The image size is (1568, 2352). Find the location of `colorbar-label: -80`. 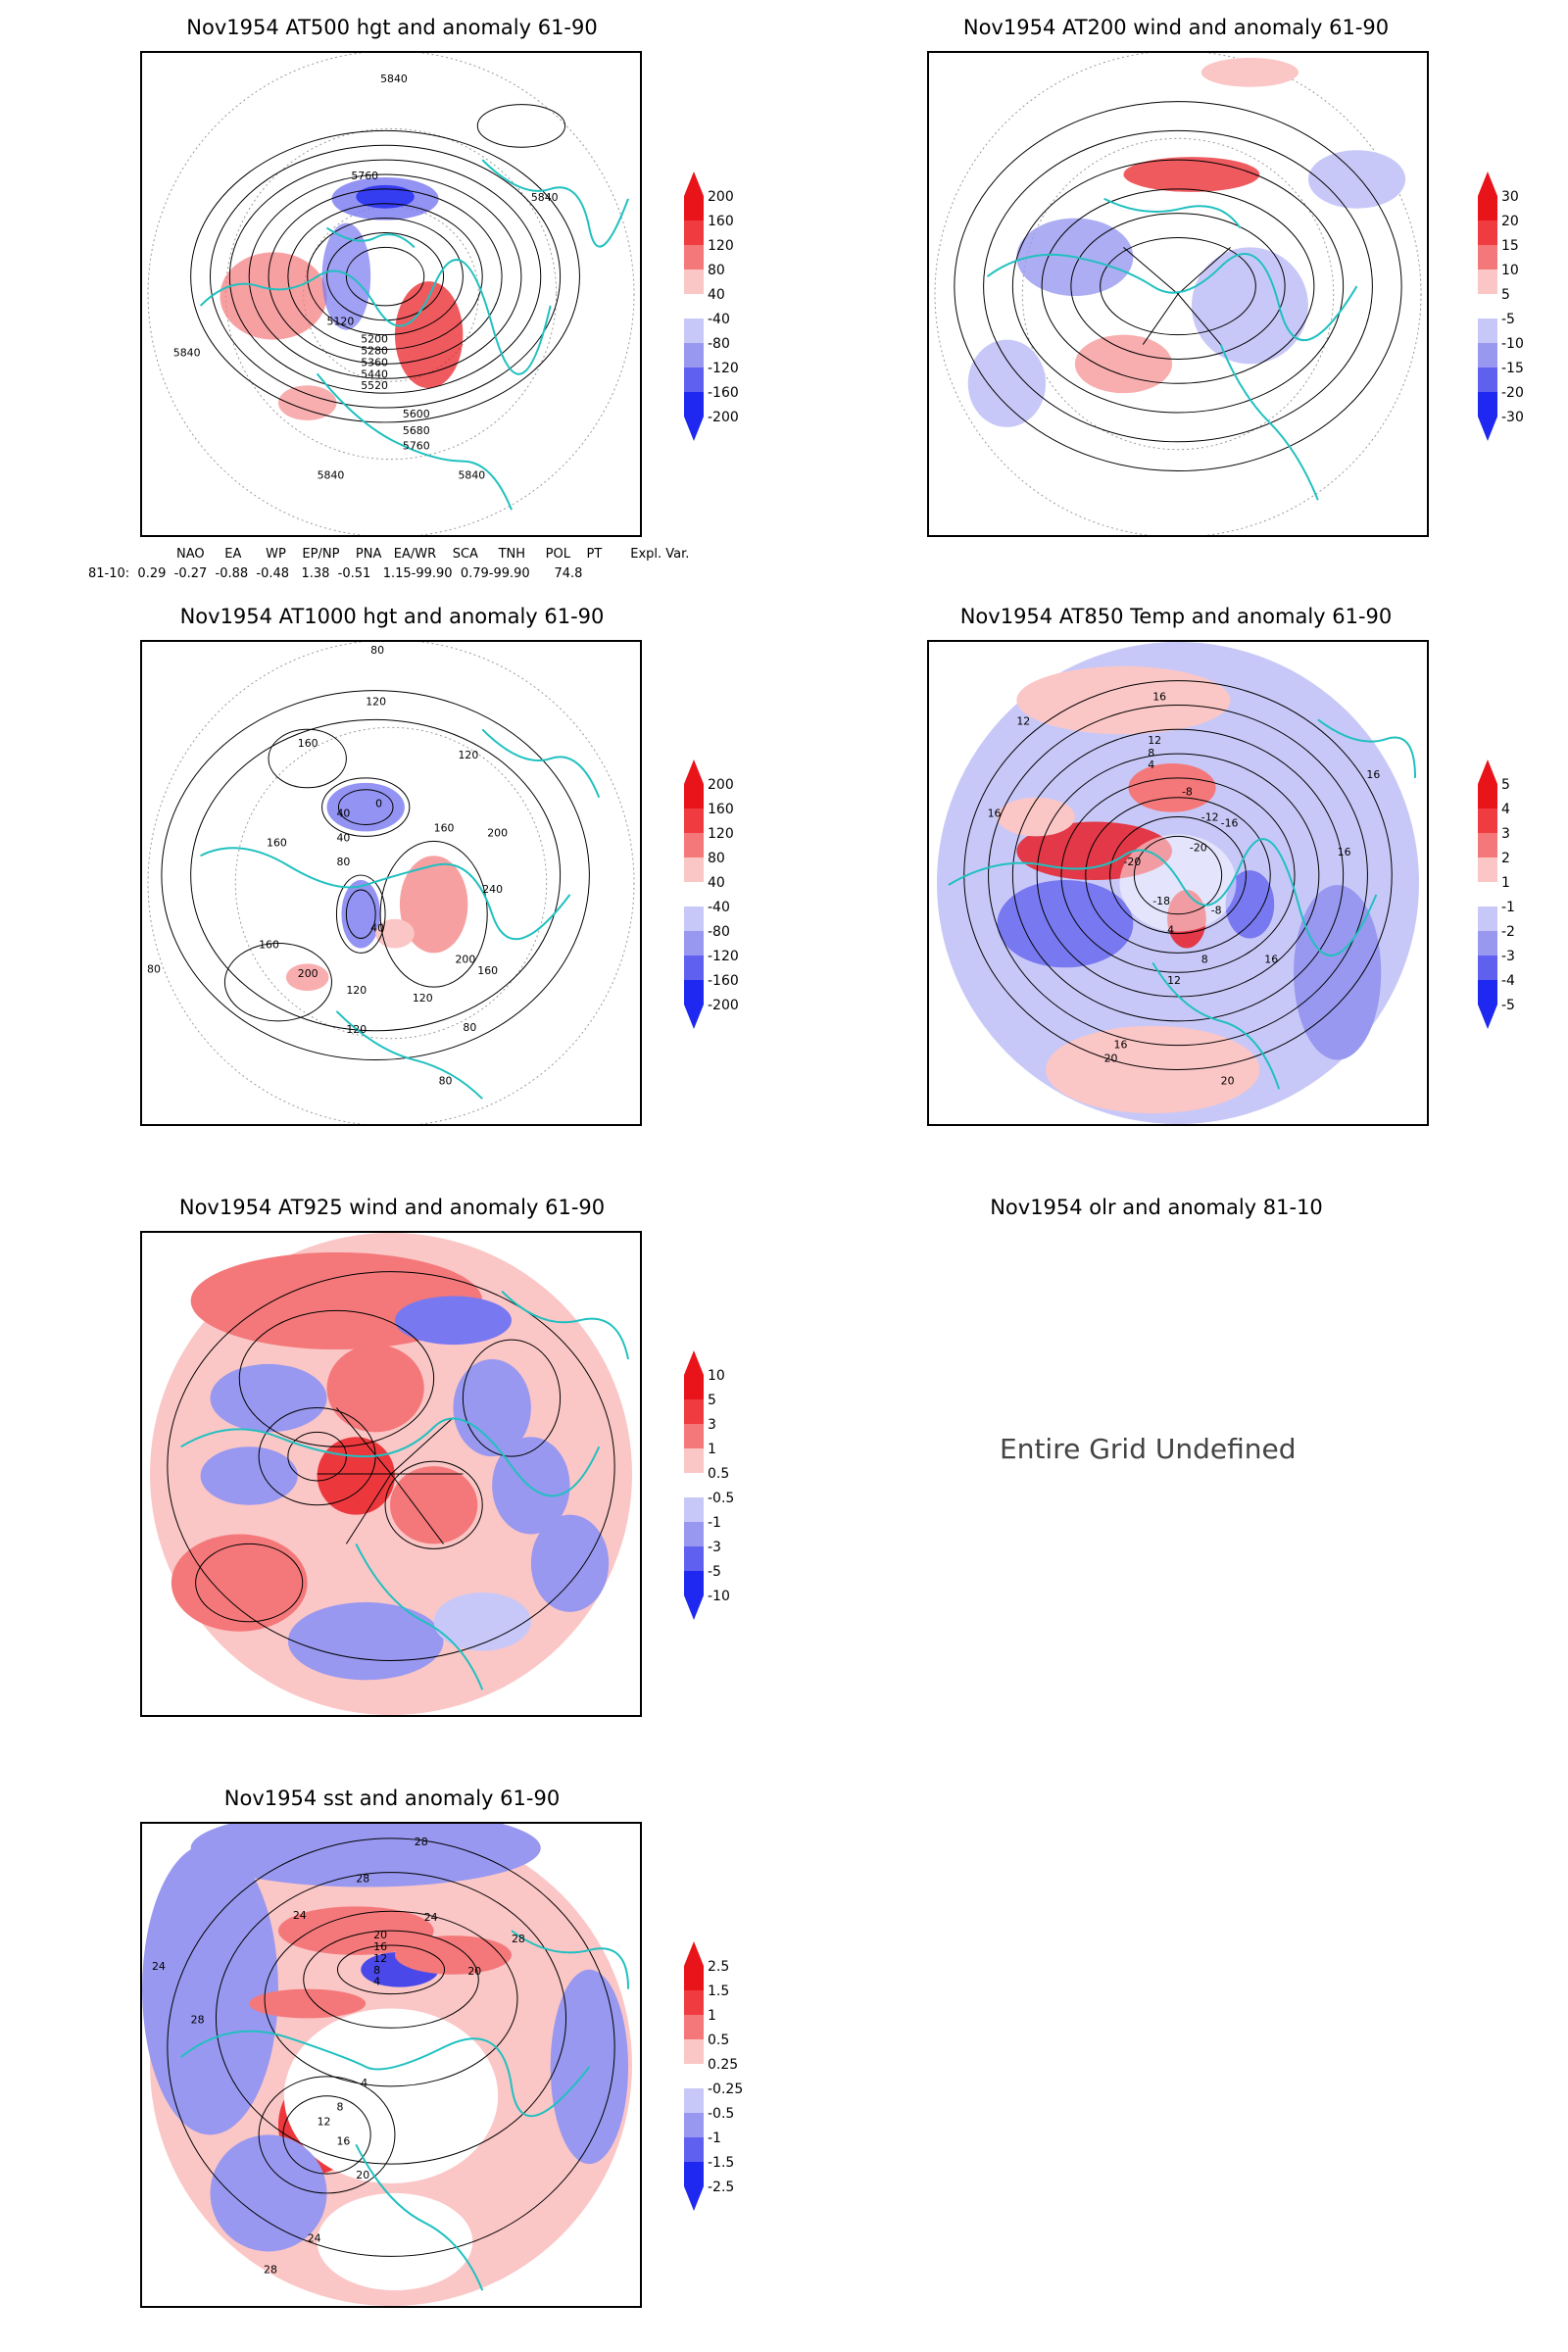

colorbar-label: -80 is located at coordinates (719, 344).